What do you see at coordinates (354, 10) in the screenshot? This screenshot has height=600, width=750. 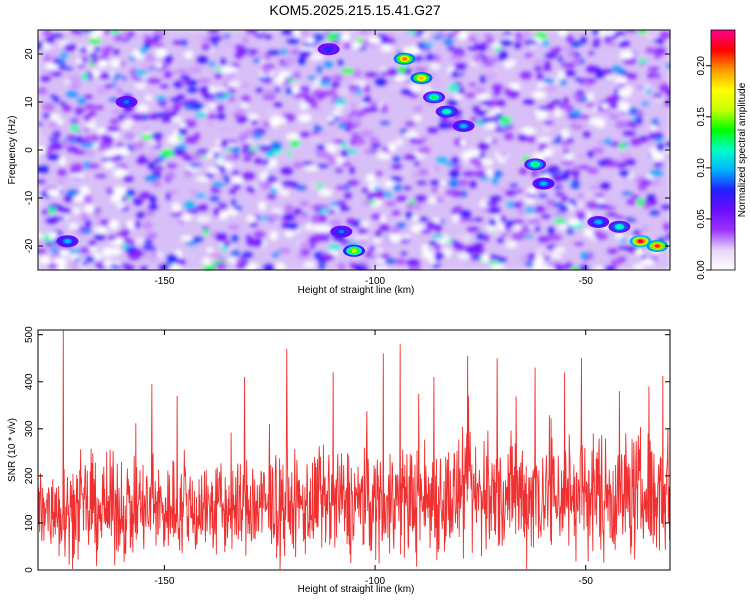 I see `chart-title: KOM5.2025.215.15.41.G27` at bounding box center [354, 10].